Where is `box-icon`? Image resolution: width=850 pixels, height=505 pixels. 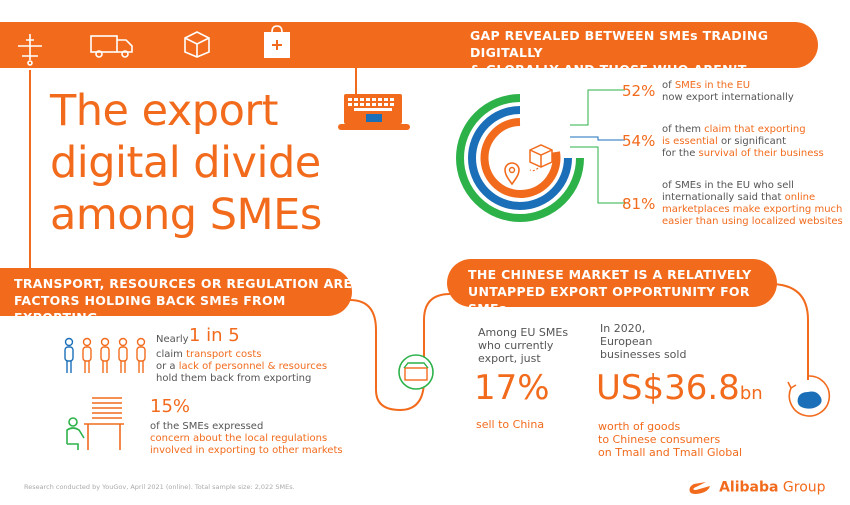 box-icon is located at coordinates (197, 44).